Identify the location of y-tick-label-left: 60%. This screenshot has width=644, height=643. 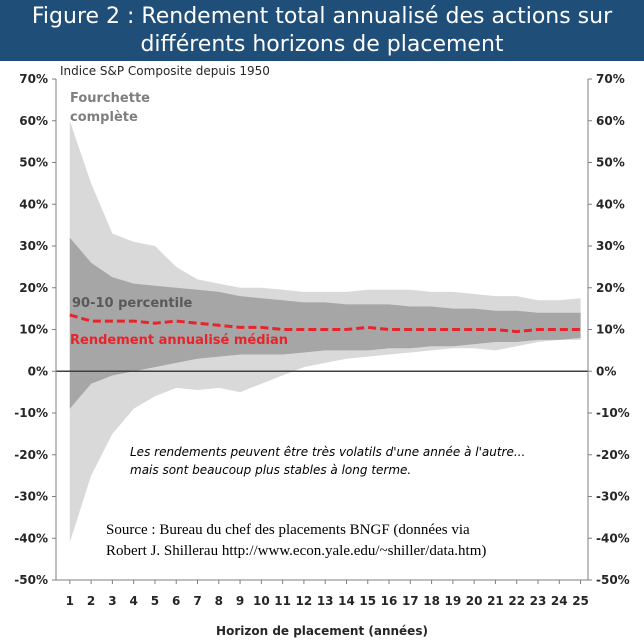
(33, 121).